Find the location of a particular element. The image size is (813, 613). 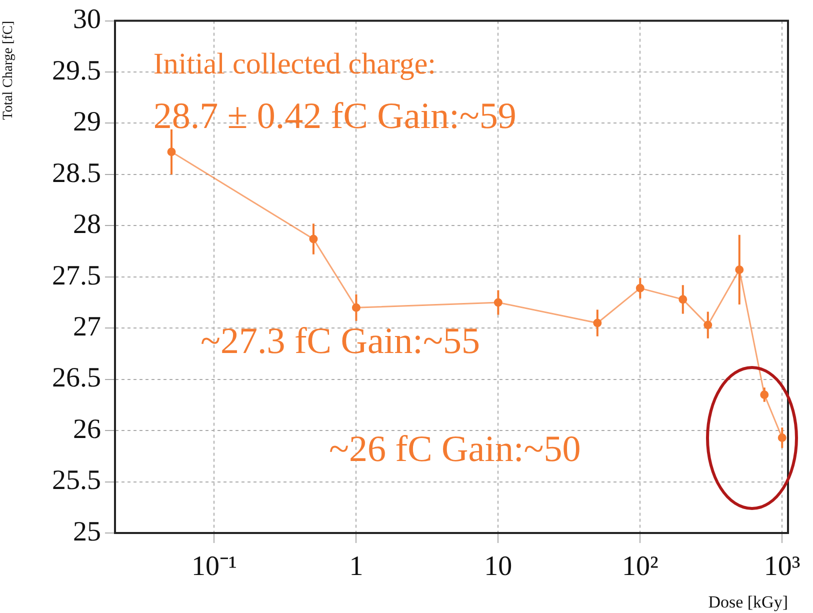

x-tick-label: 10 is located at coordinates (498, 566).